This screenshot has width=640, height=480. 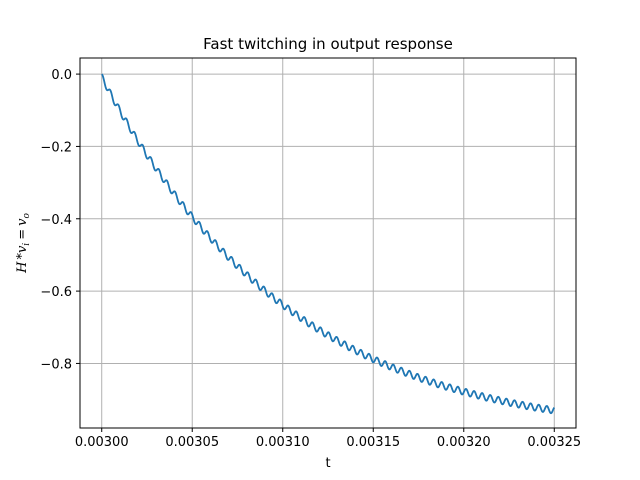 What do you see at coordinates (56, 220) in the screenshot?
I see `y-tick-label: −0.4` at bounding box center [56, 220].